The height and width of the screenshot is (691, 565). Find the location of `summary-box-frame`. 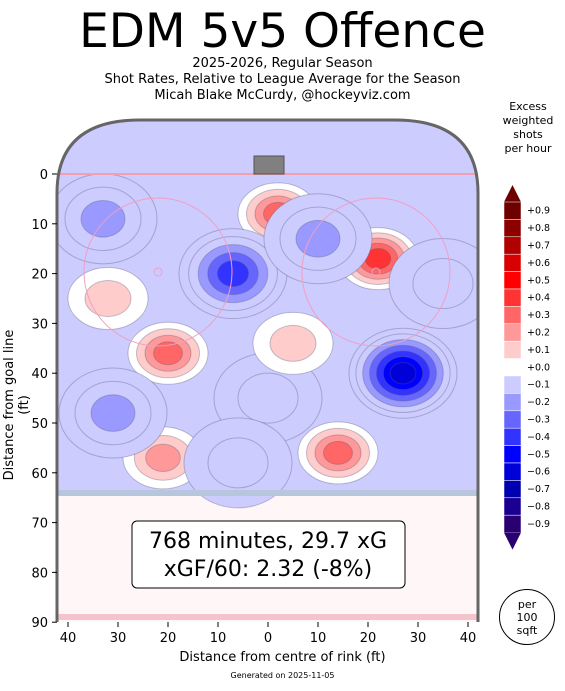

summary-box-frame is located at coordinates (268, 554).